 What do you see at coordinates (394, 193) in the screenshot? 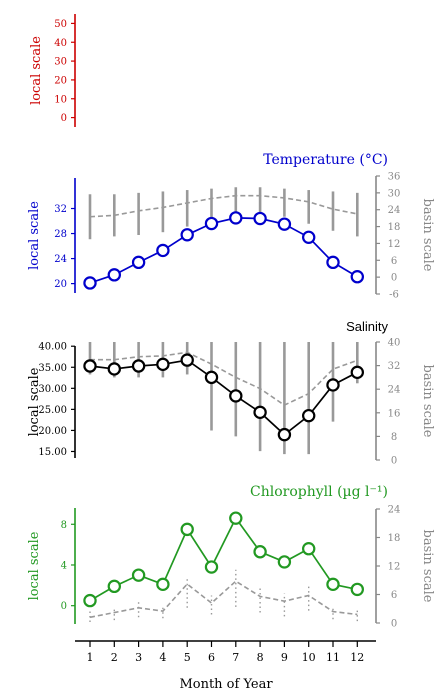
I see `right-tick-label: 30` at bounding box center [394, 193].